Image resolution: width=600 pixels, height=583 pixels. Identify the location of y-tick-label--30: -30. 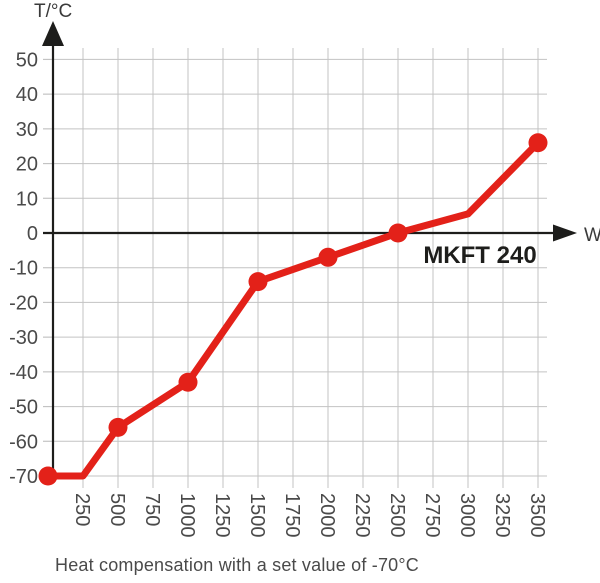
(23, 338).